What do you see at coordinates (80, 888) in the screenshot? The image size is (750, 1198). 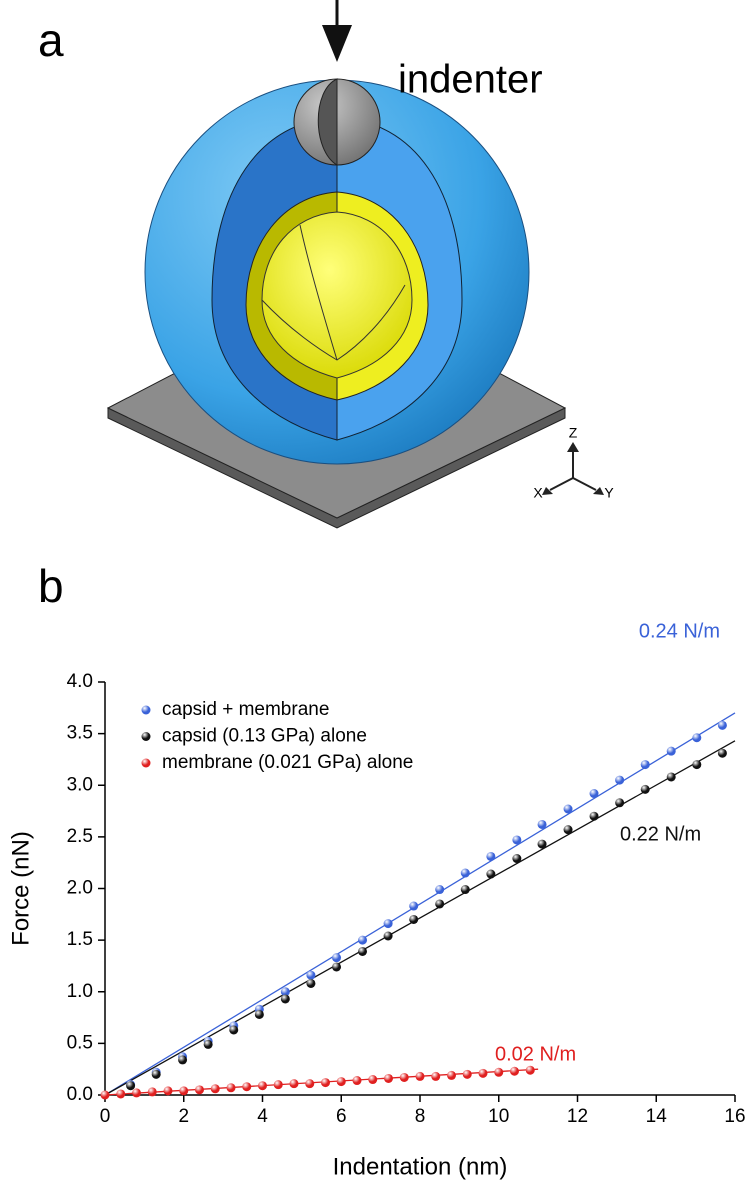 I see `y-tick-label: 2.0` at bounding box center [80, 888].